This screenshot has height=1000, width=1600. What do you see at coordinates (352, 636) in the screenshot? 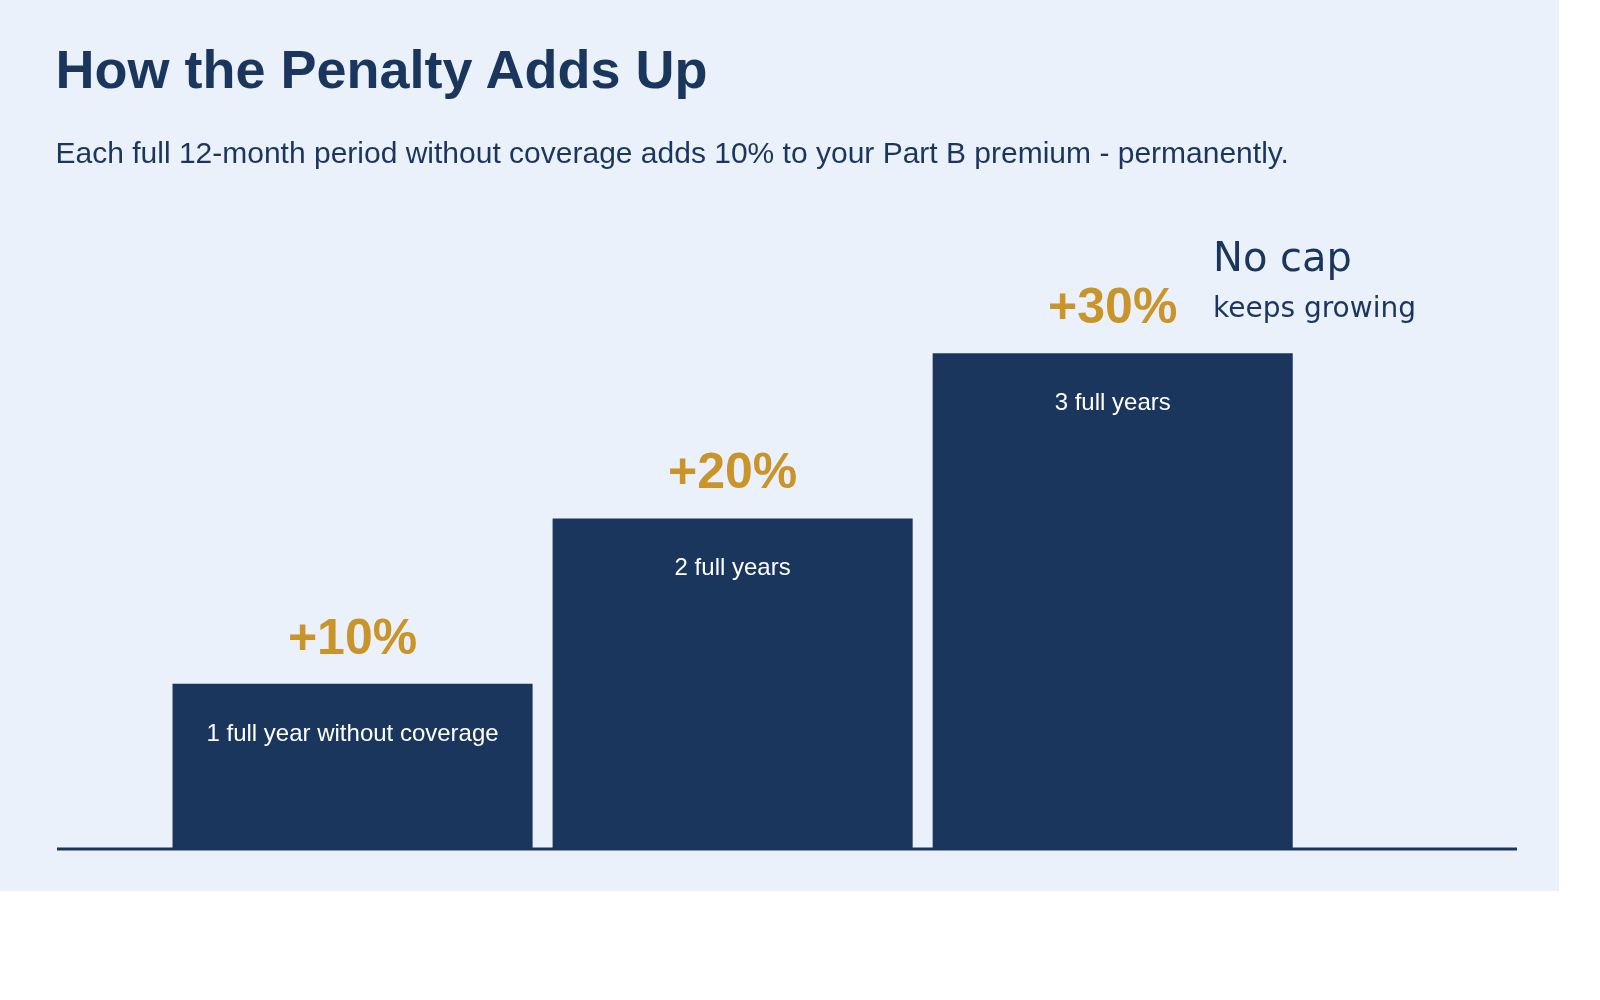
I see `data-label: +10%` at bounding box center [352, 636].